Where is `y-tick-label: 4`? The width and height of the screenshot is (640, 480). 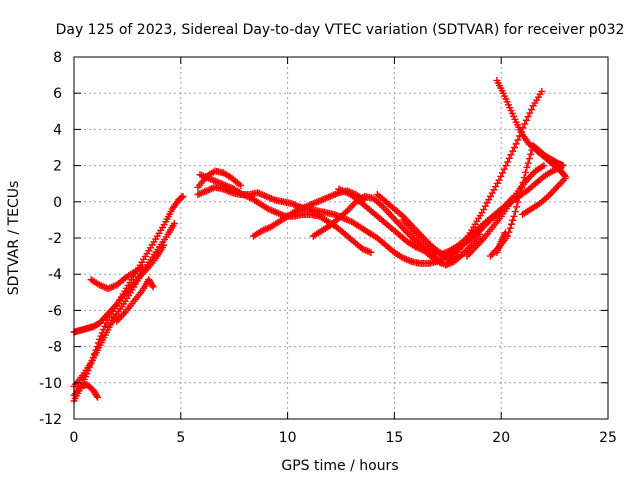
y-tick-label: 4 is located at coordinates (57, 130).